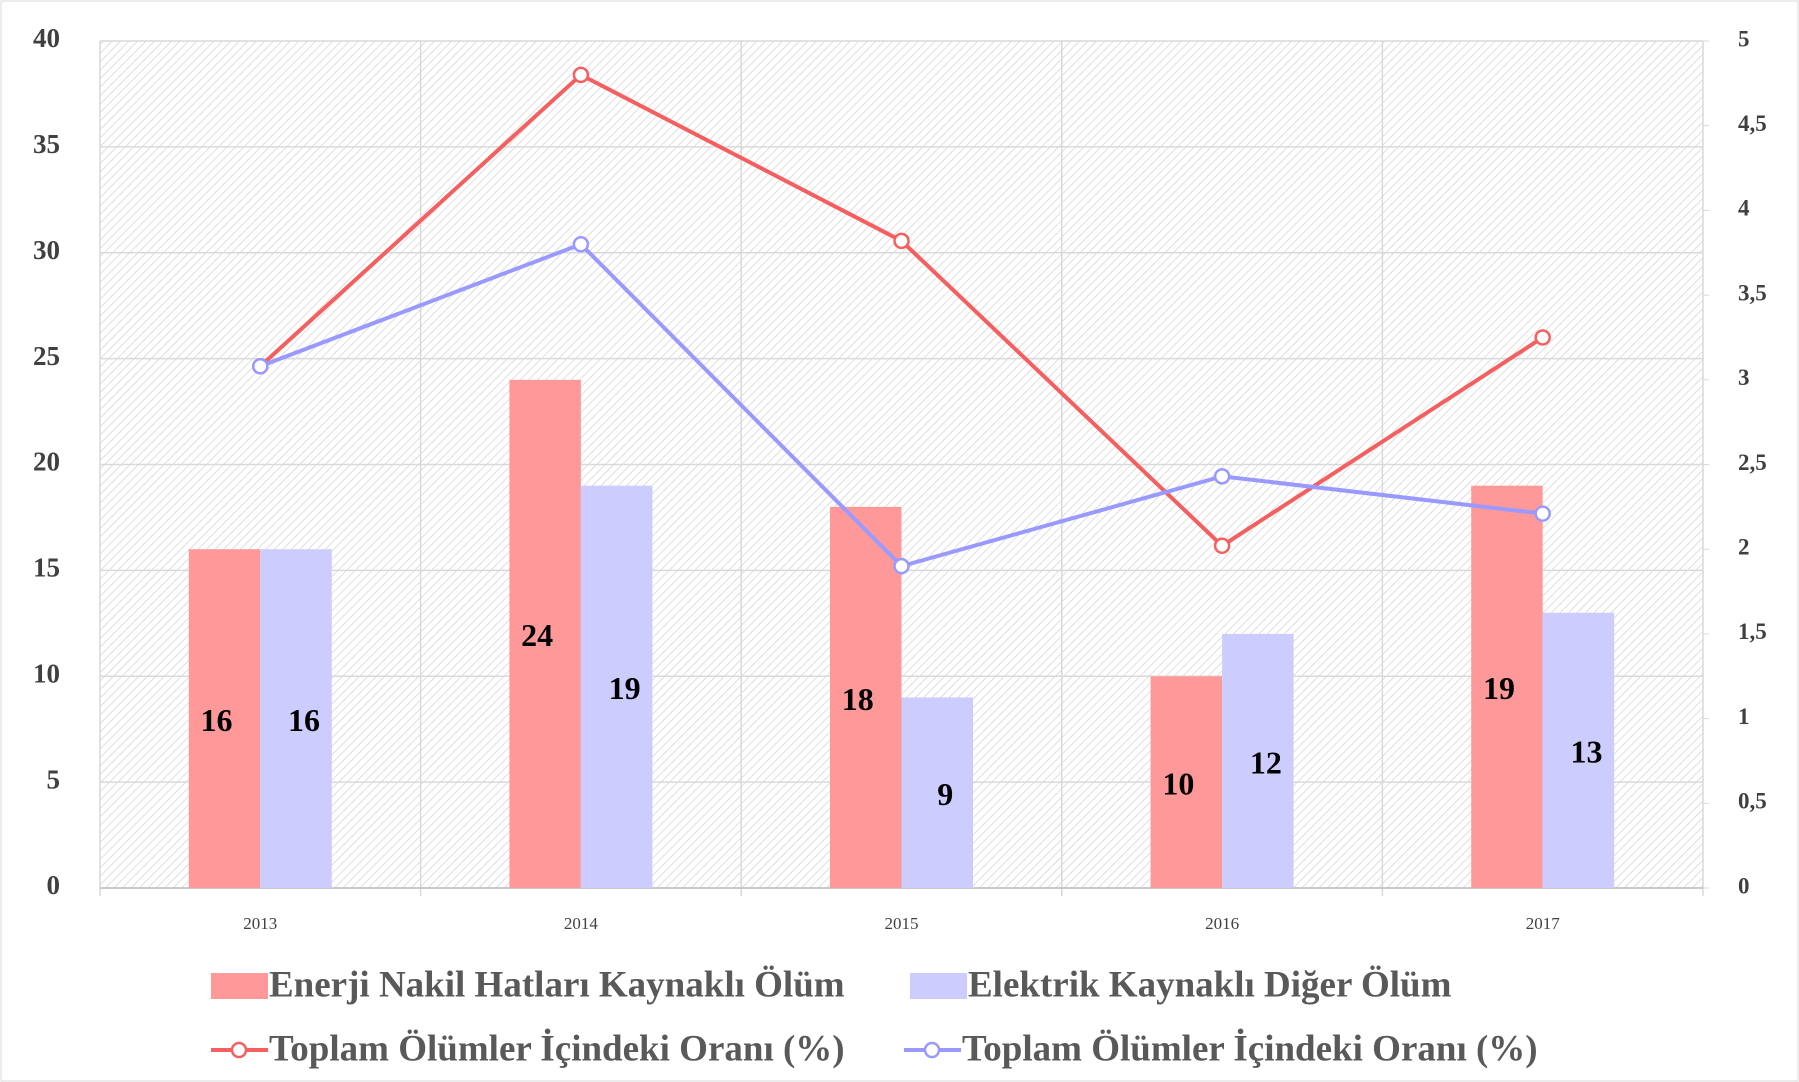 The height and width of the screenshot is (1082, 1799). I want to click on y2-tick-label: 4,5, so click(1752, 123).